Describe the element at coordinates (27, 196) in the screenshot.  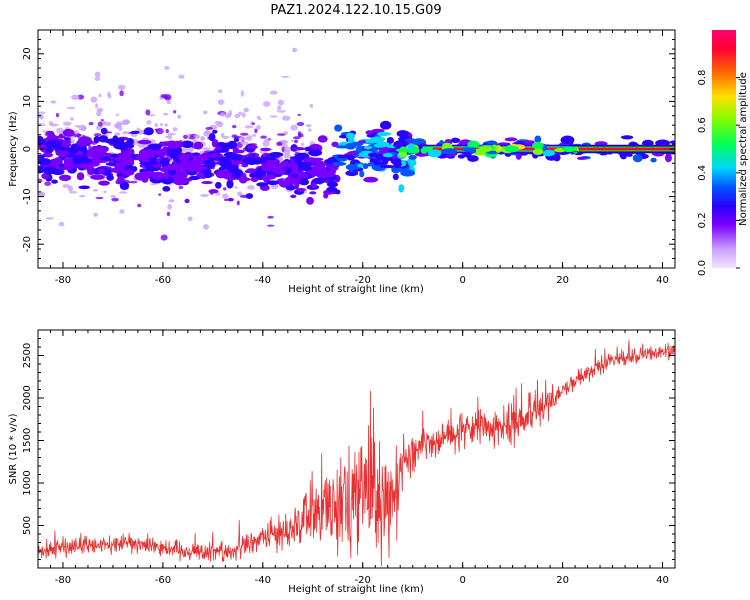
I see `y-tick-label: -10` at that location.